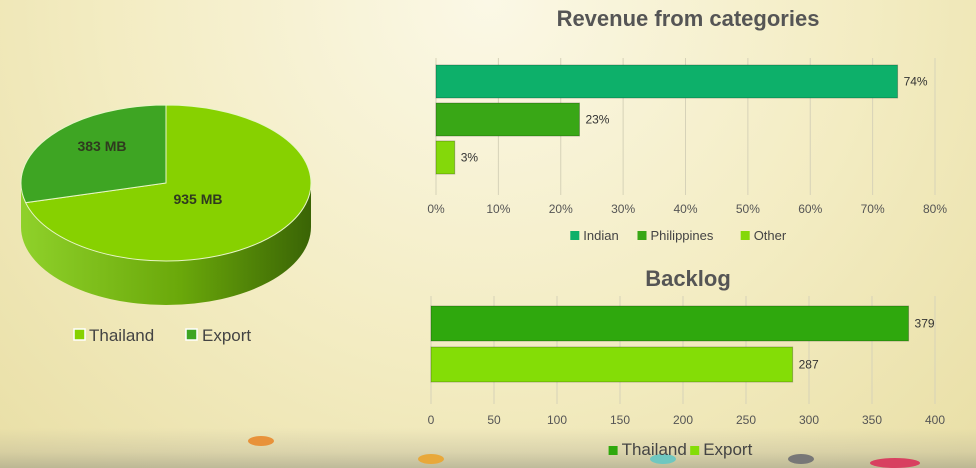  What do you see at coordinates (507, 119) in the screenshot?
I see `bar-philippines` at bounding box center [507, 119].